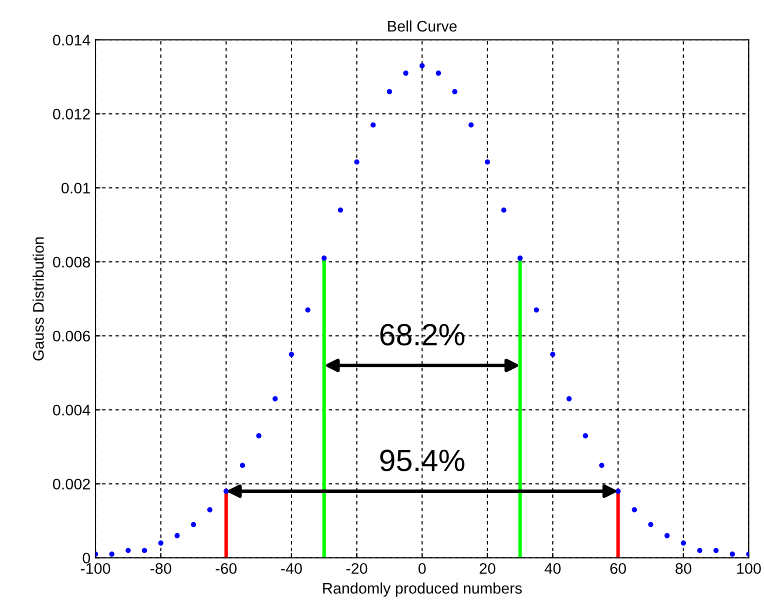 This screenshot has height=613, width=764. I want to click on x-tick-label: -80, so click(161, 568).